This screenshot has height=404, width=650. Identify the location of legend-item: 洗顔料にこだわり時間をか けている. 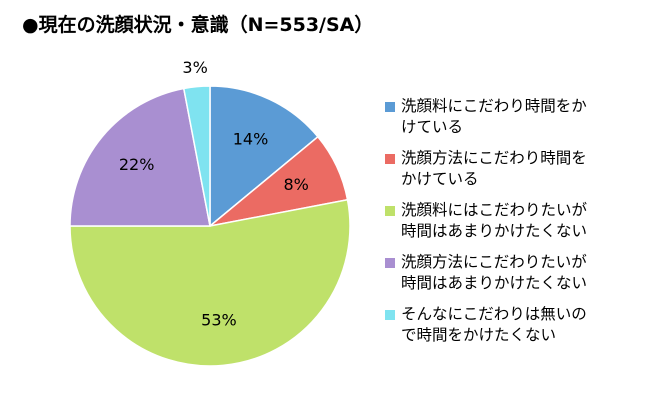
(514, 122).